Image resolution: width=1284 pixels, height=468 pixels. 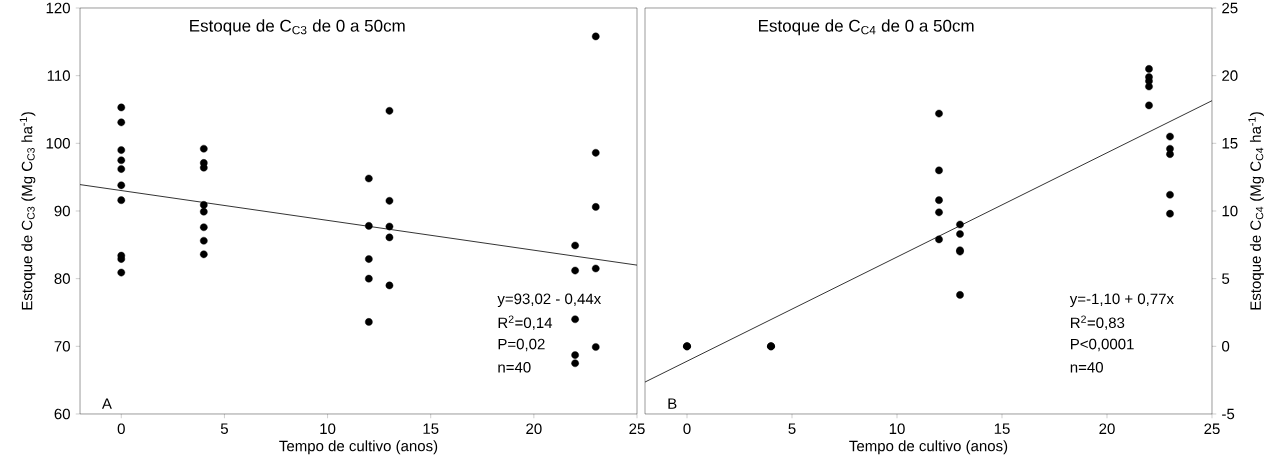 What do you see at coordinates (1230, 211) in the screenshot?
I see `y2-tick-label: 10` at bounding box center [1230, 211].